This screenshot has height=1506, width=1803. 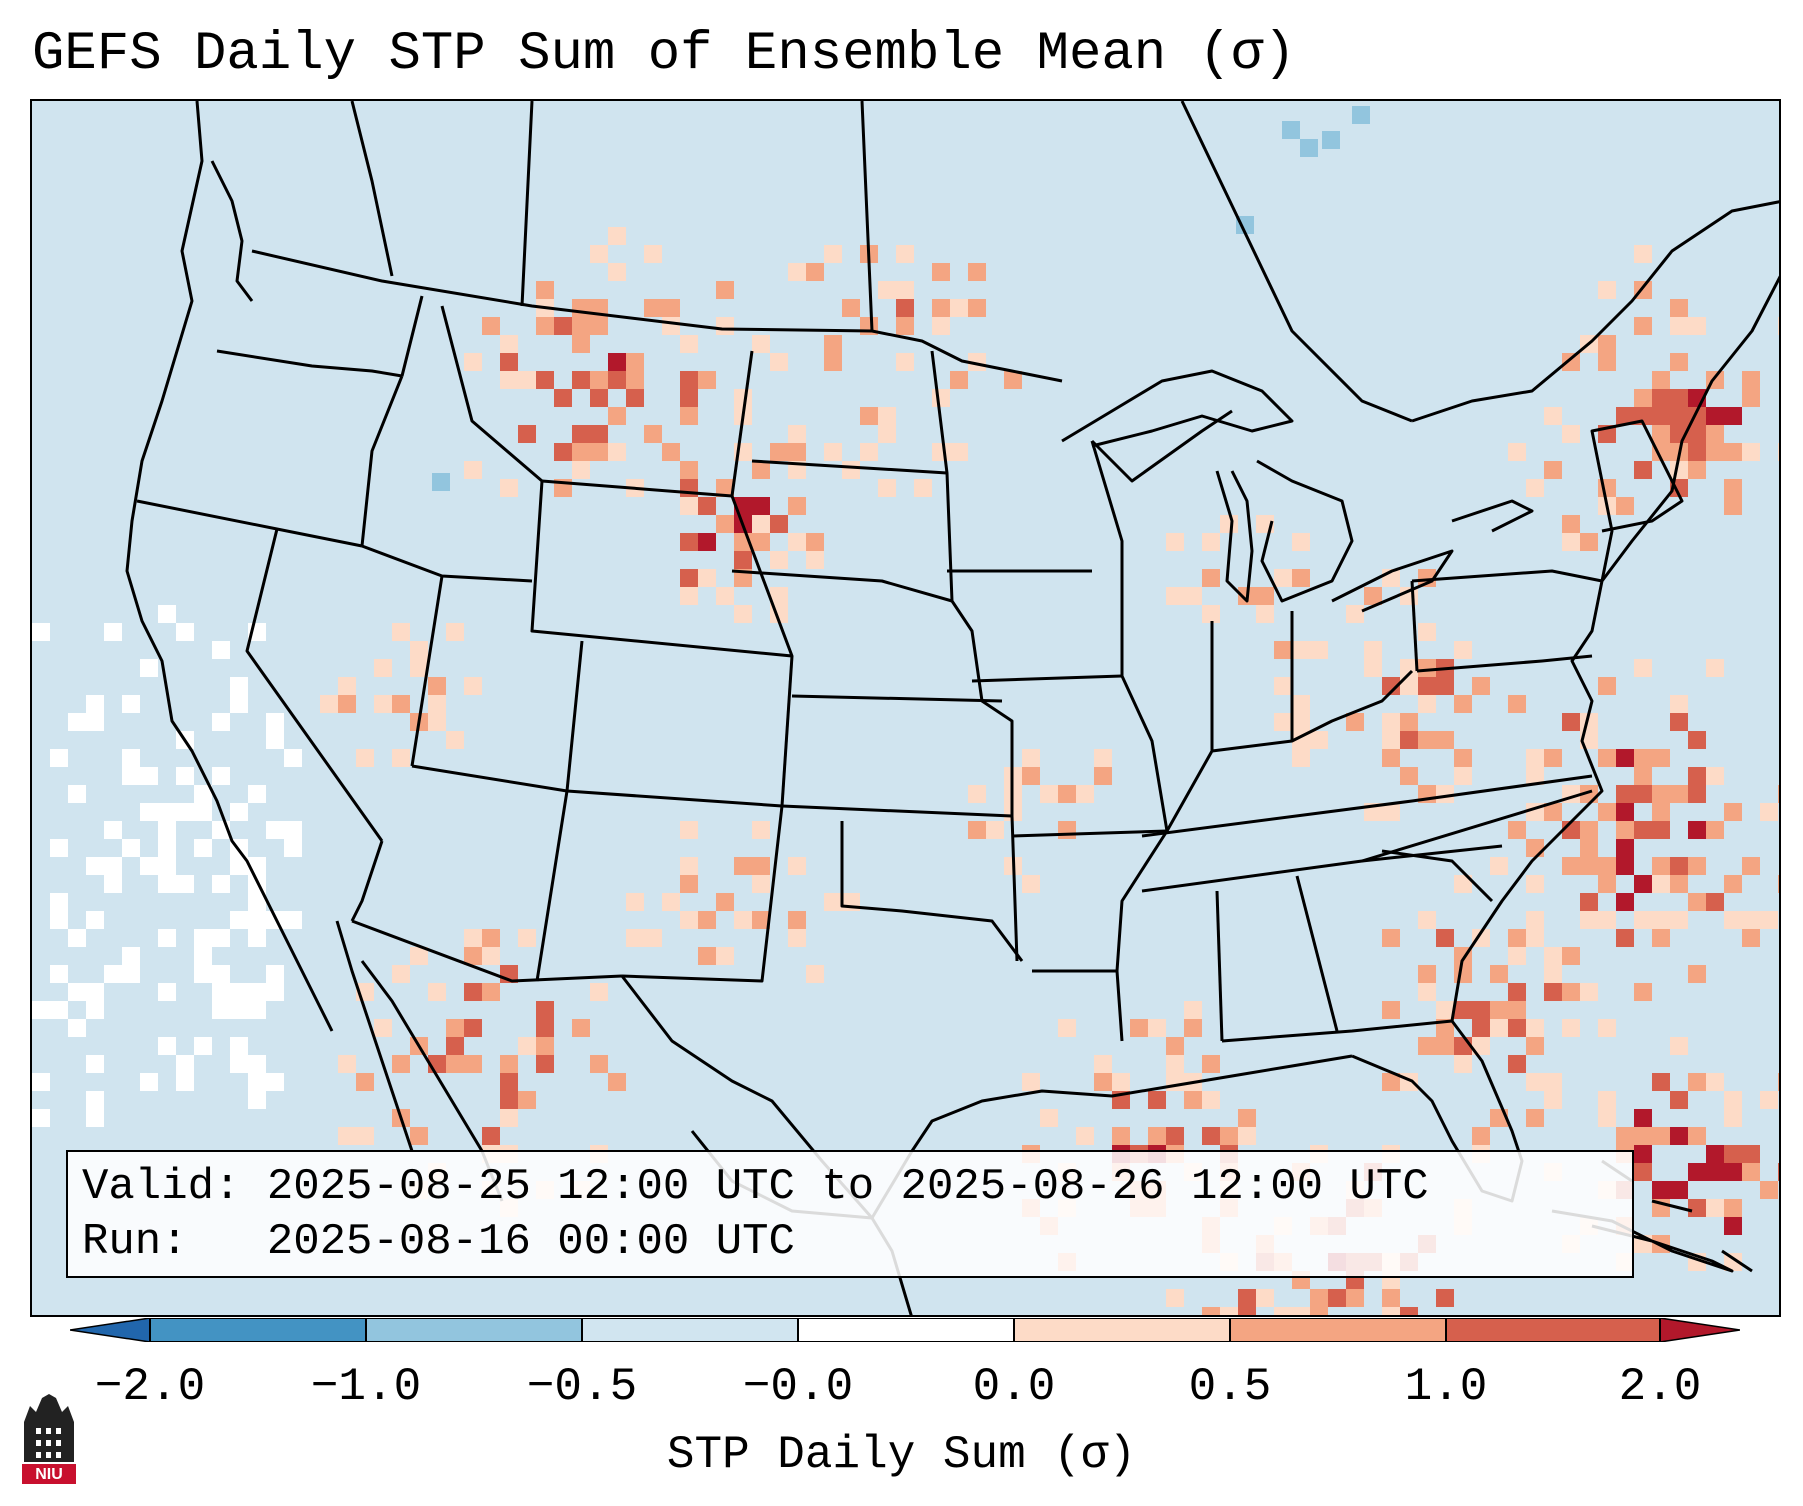 What do you see at coordinates (110, 1330) in the screenshot?
I see `colorbar-under-extension` at bounding box center [110, 1330].